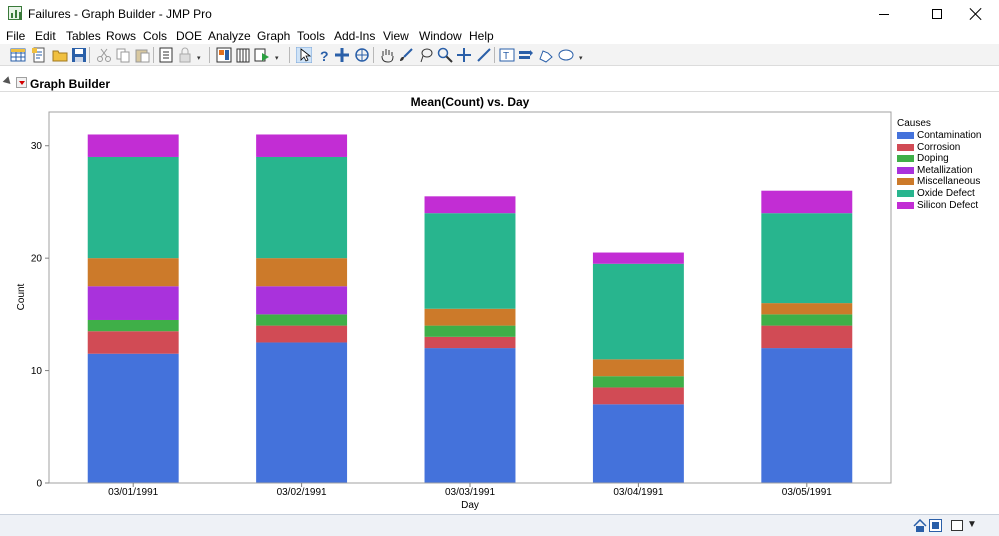  Describe the element at coordinates (224, 55) in the screenshot. I see `layout-icon` at that location.